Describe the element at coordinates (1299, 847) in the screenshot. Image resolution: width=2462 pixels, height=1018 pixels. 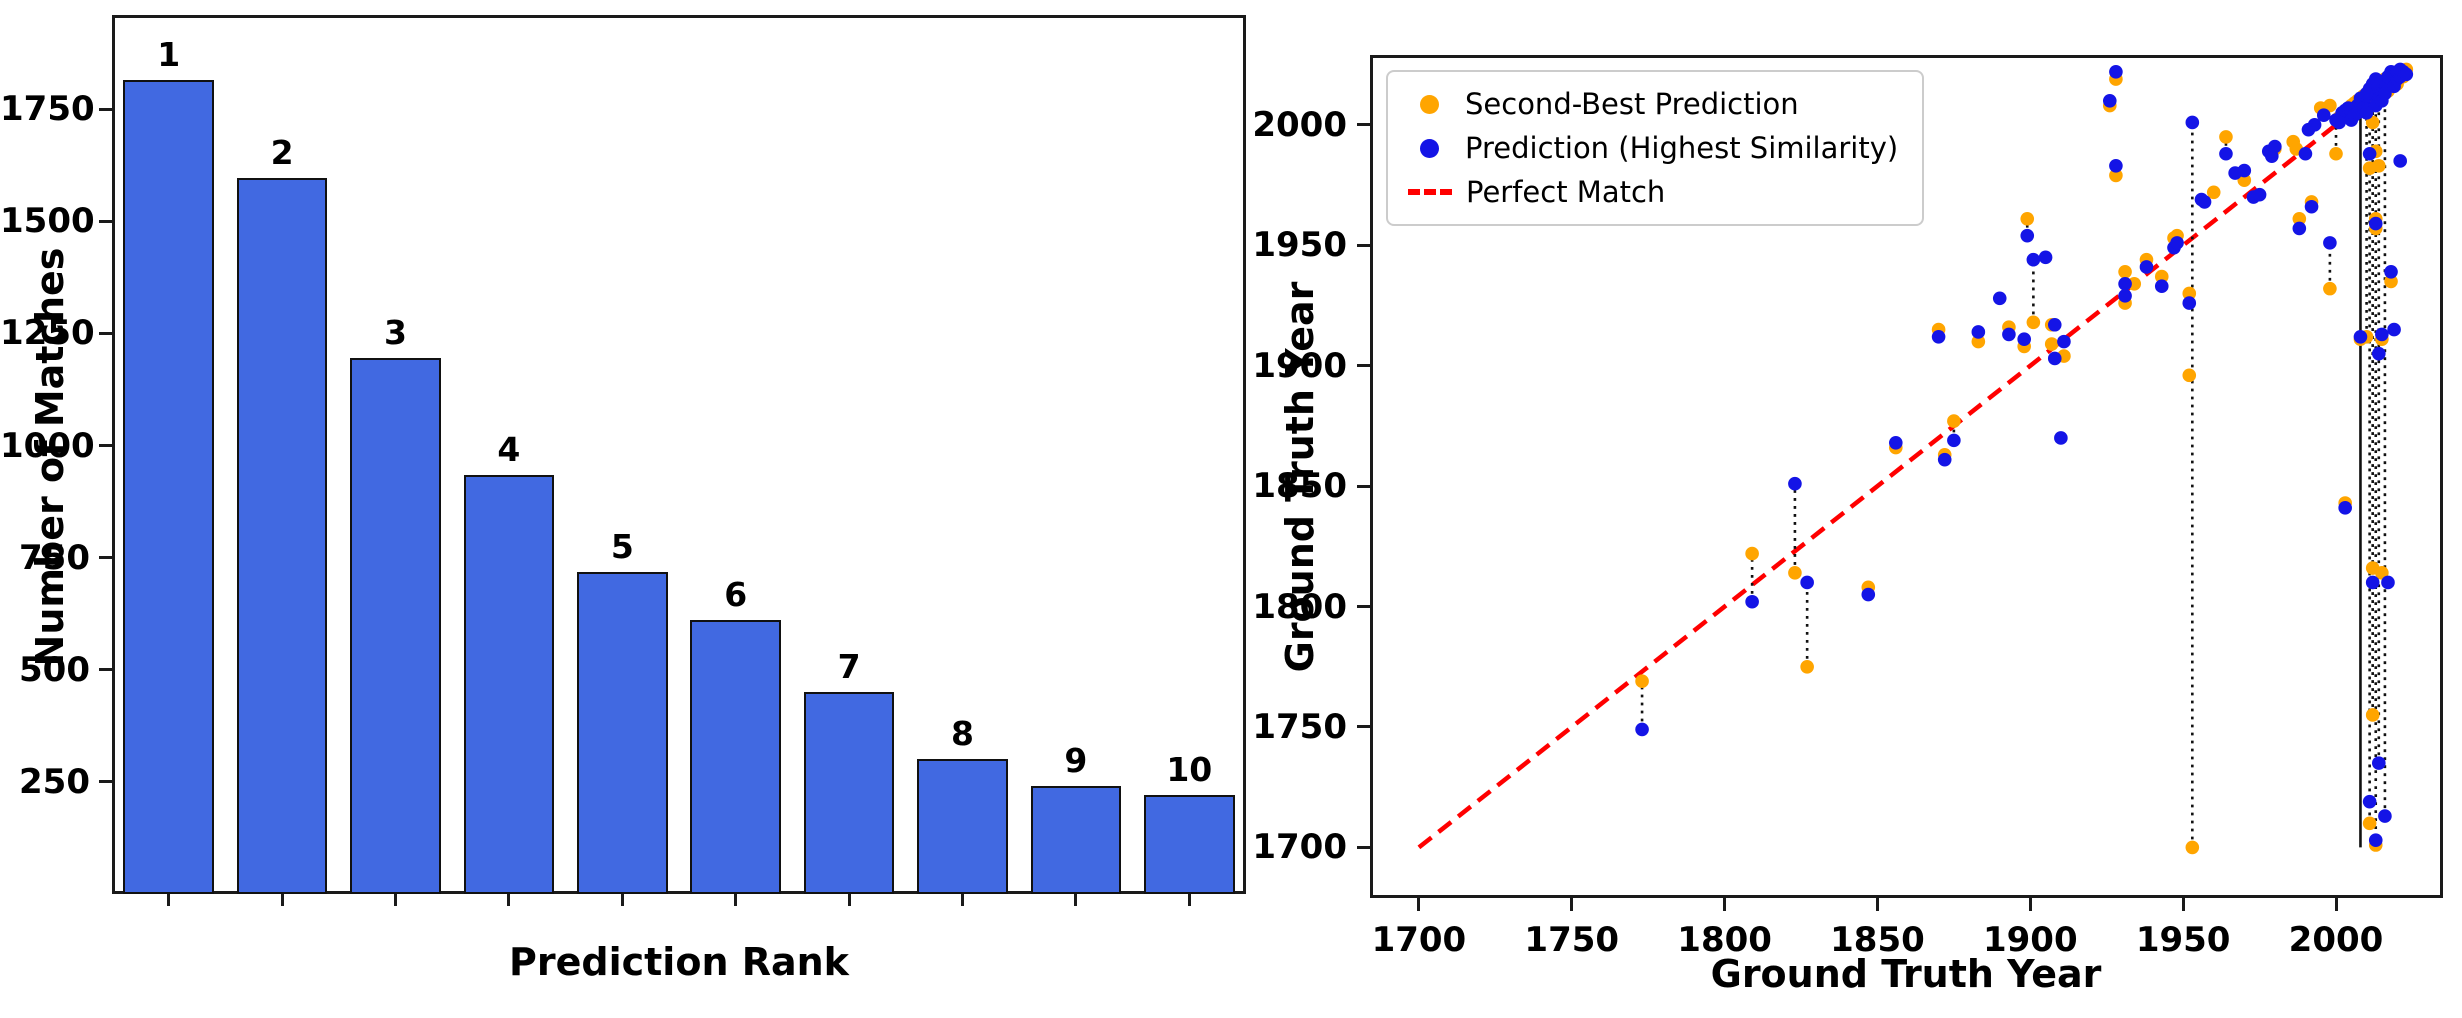
I see `y-tick-label: 1700` at that location.